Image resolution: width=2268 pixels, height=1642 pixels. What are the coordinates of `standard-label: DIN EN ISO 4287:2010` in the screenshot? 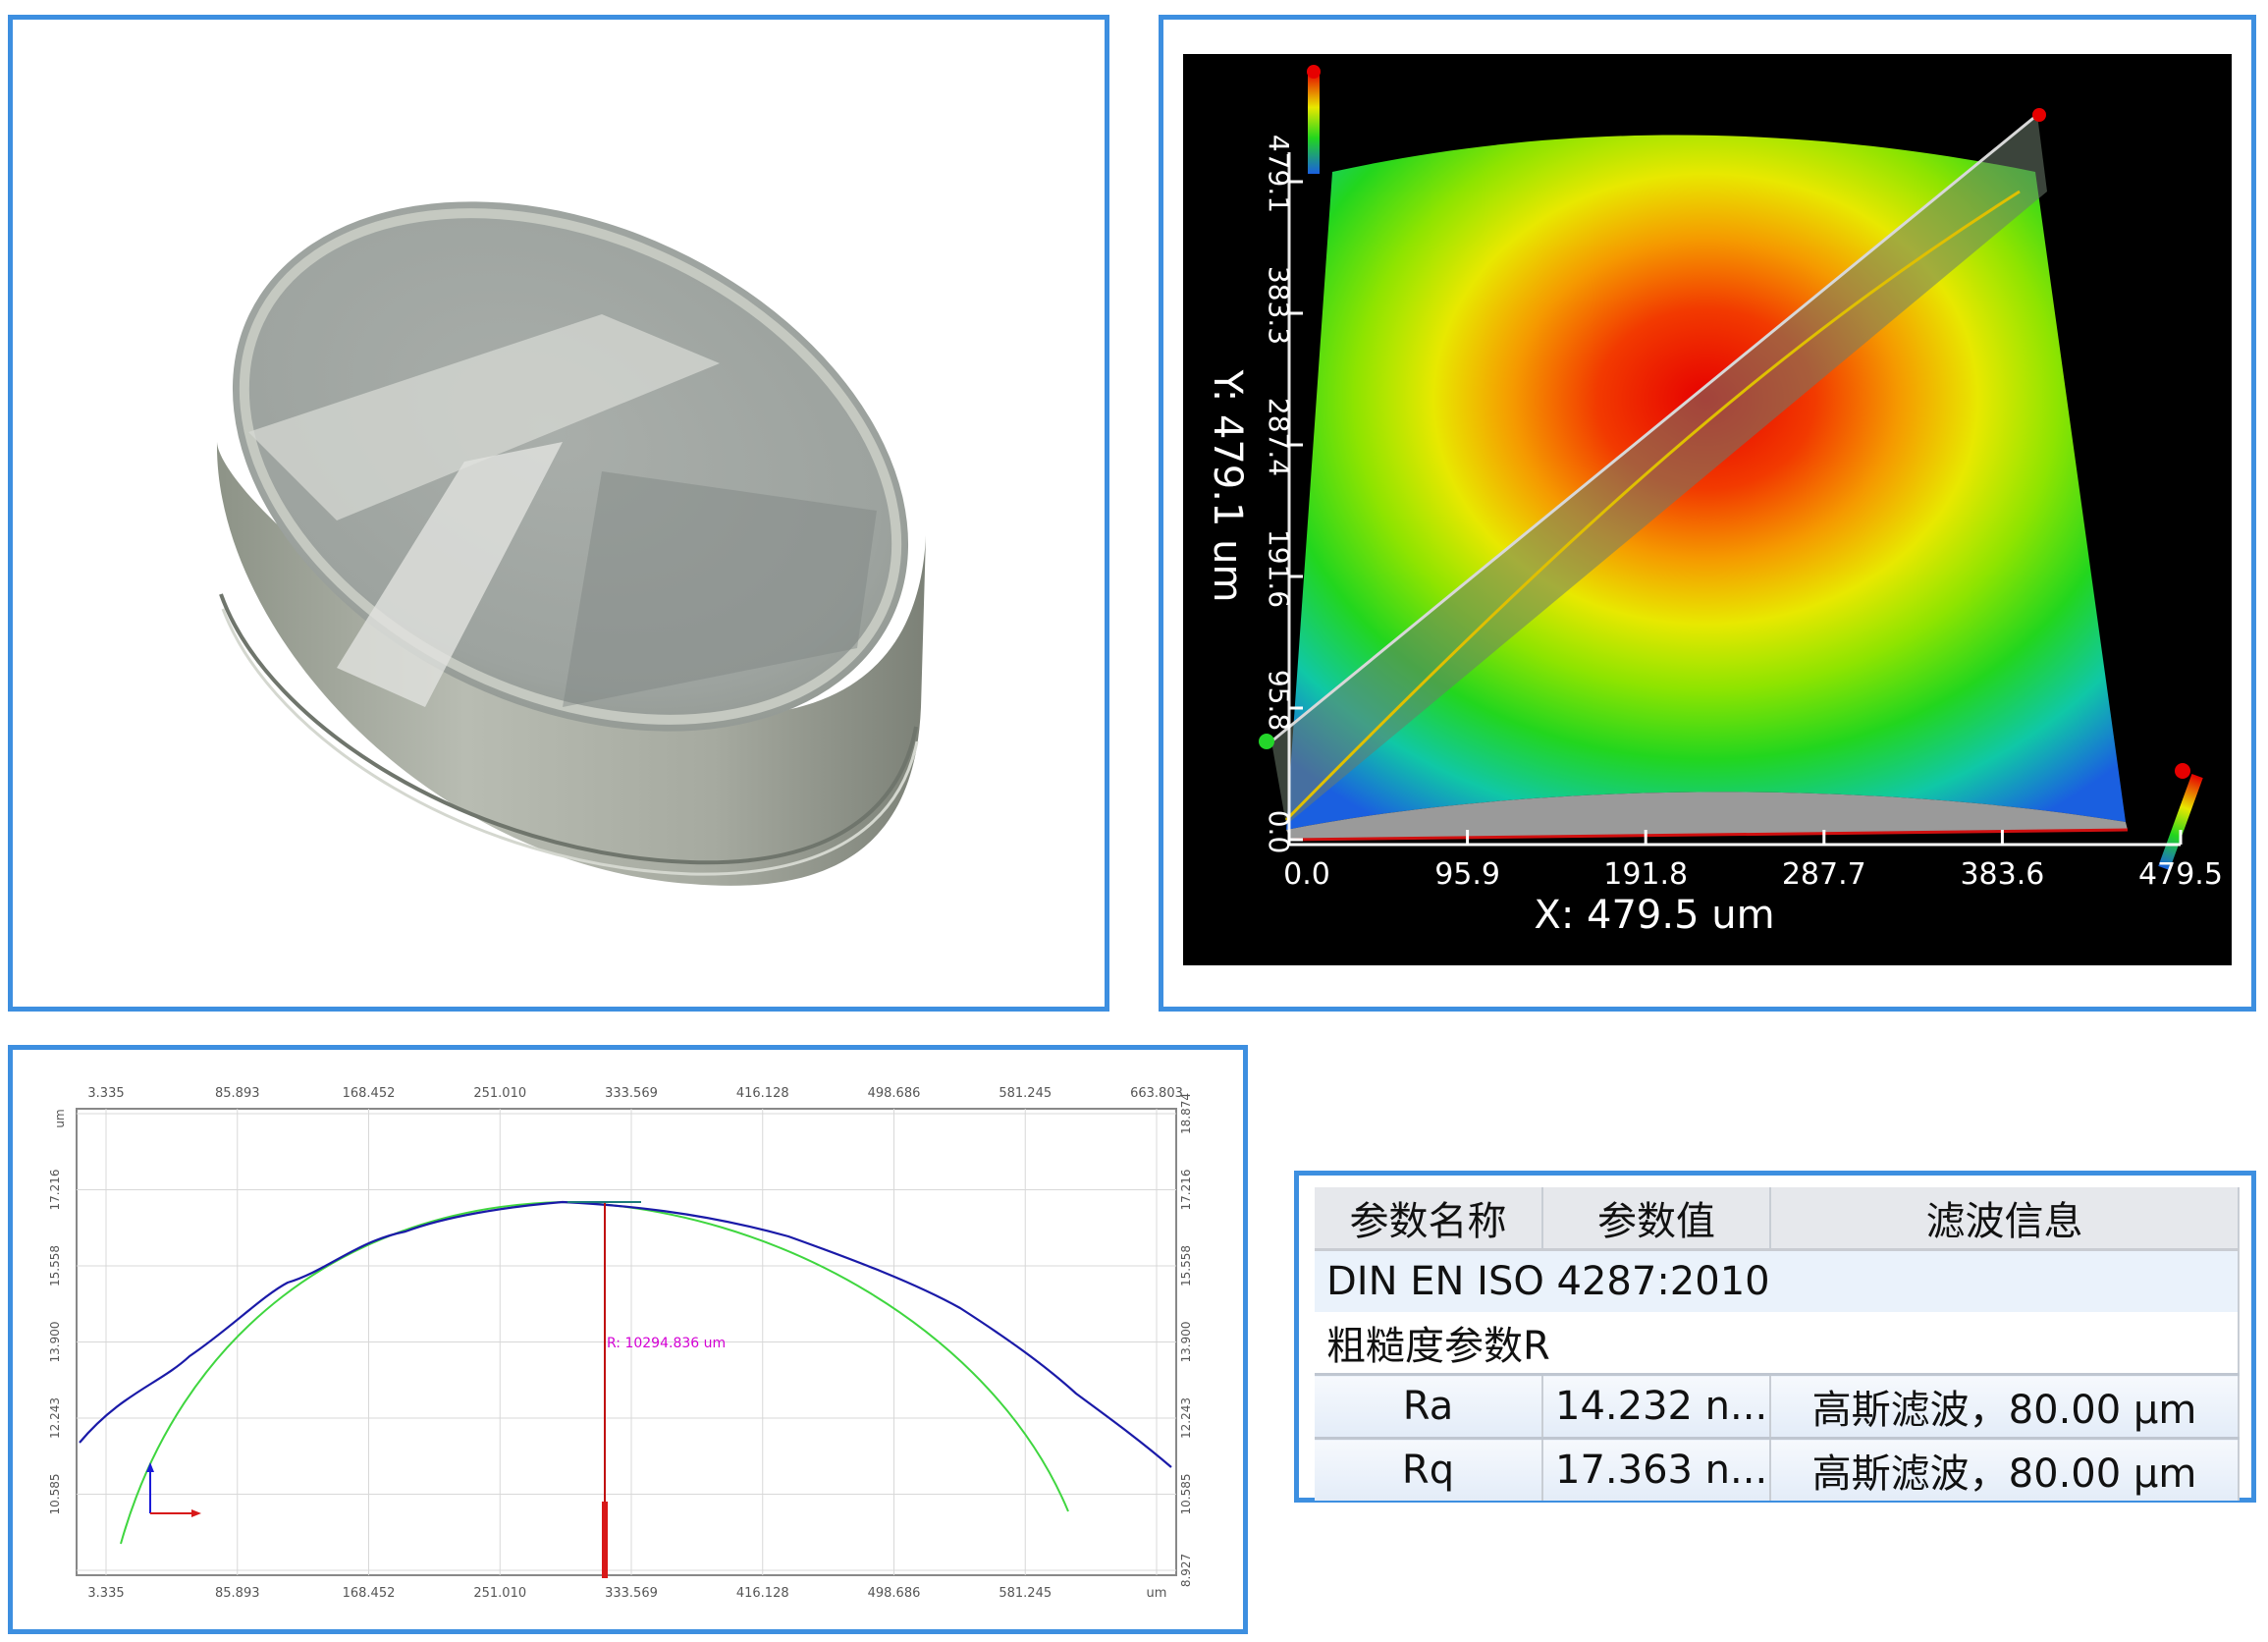 It's located at (1543, 1280).